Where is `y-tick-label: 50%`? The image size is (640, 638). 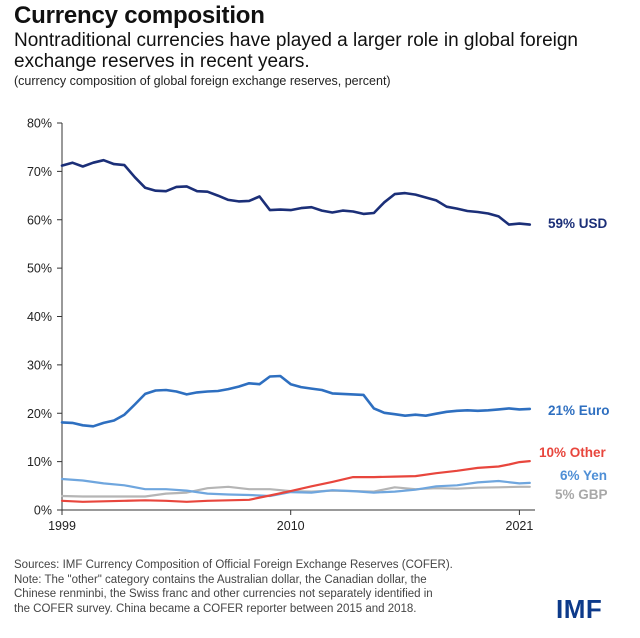 y-tick-label: 50% is located at coordinates (39, 269).